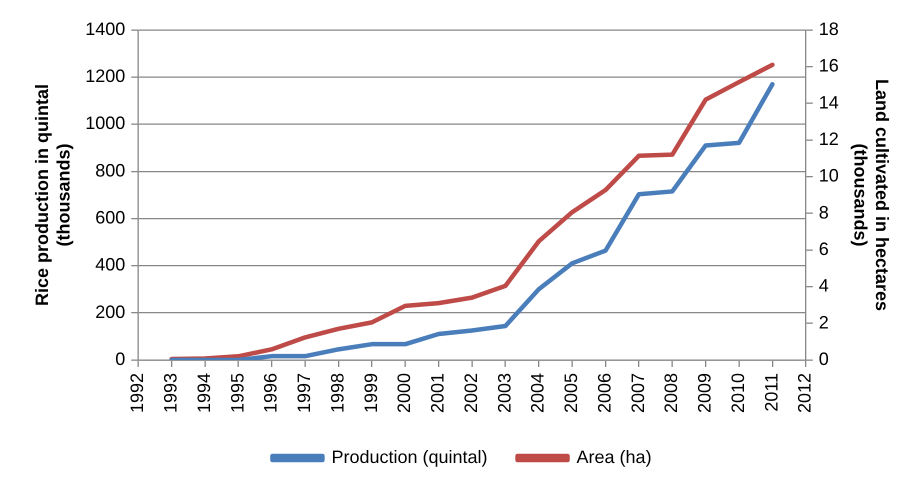 The height and width of the screenshot is (487, 906). What do you see at coordinates (871, 195) in the screenshot?
I see `y2-axis-title: Land cultivated in hectares (thousands)` at bounding box center [871, 195].